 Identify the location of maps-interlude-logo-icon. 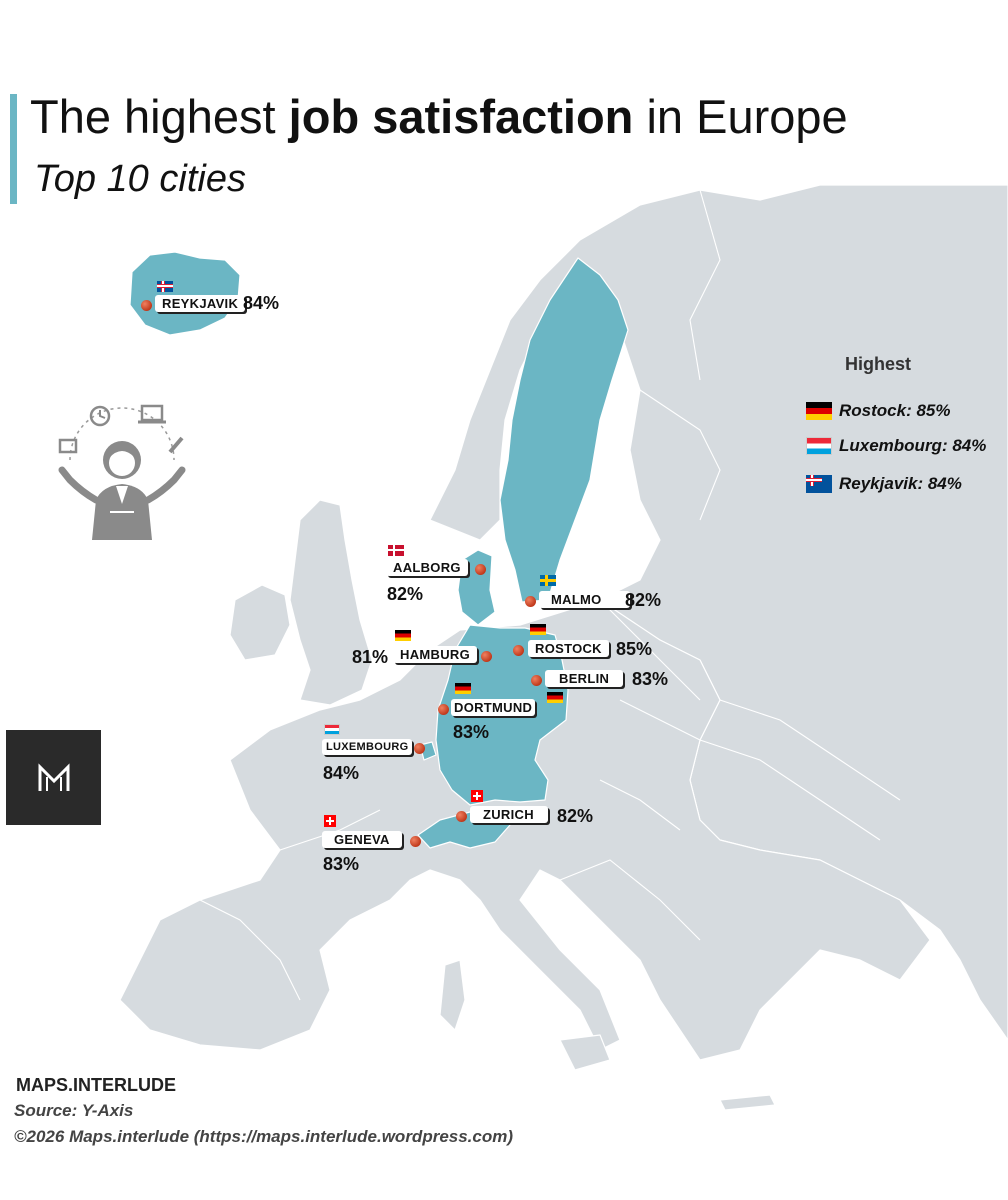
(53, 777).